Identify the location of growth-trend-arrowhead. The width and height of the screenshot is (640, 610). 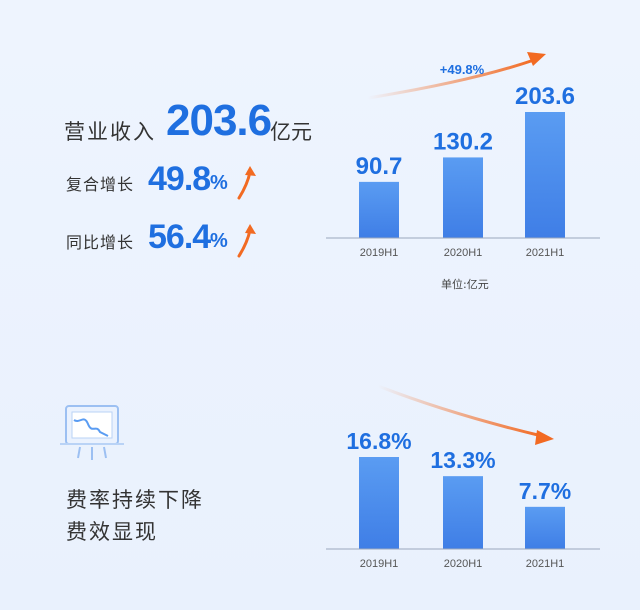
(536, 59).